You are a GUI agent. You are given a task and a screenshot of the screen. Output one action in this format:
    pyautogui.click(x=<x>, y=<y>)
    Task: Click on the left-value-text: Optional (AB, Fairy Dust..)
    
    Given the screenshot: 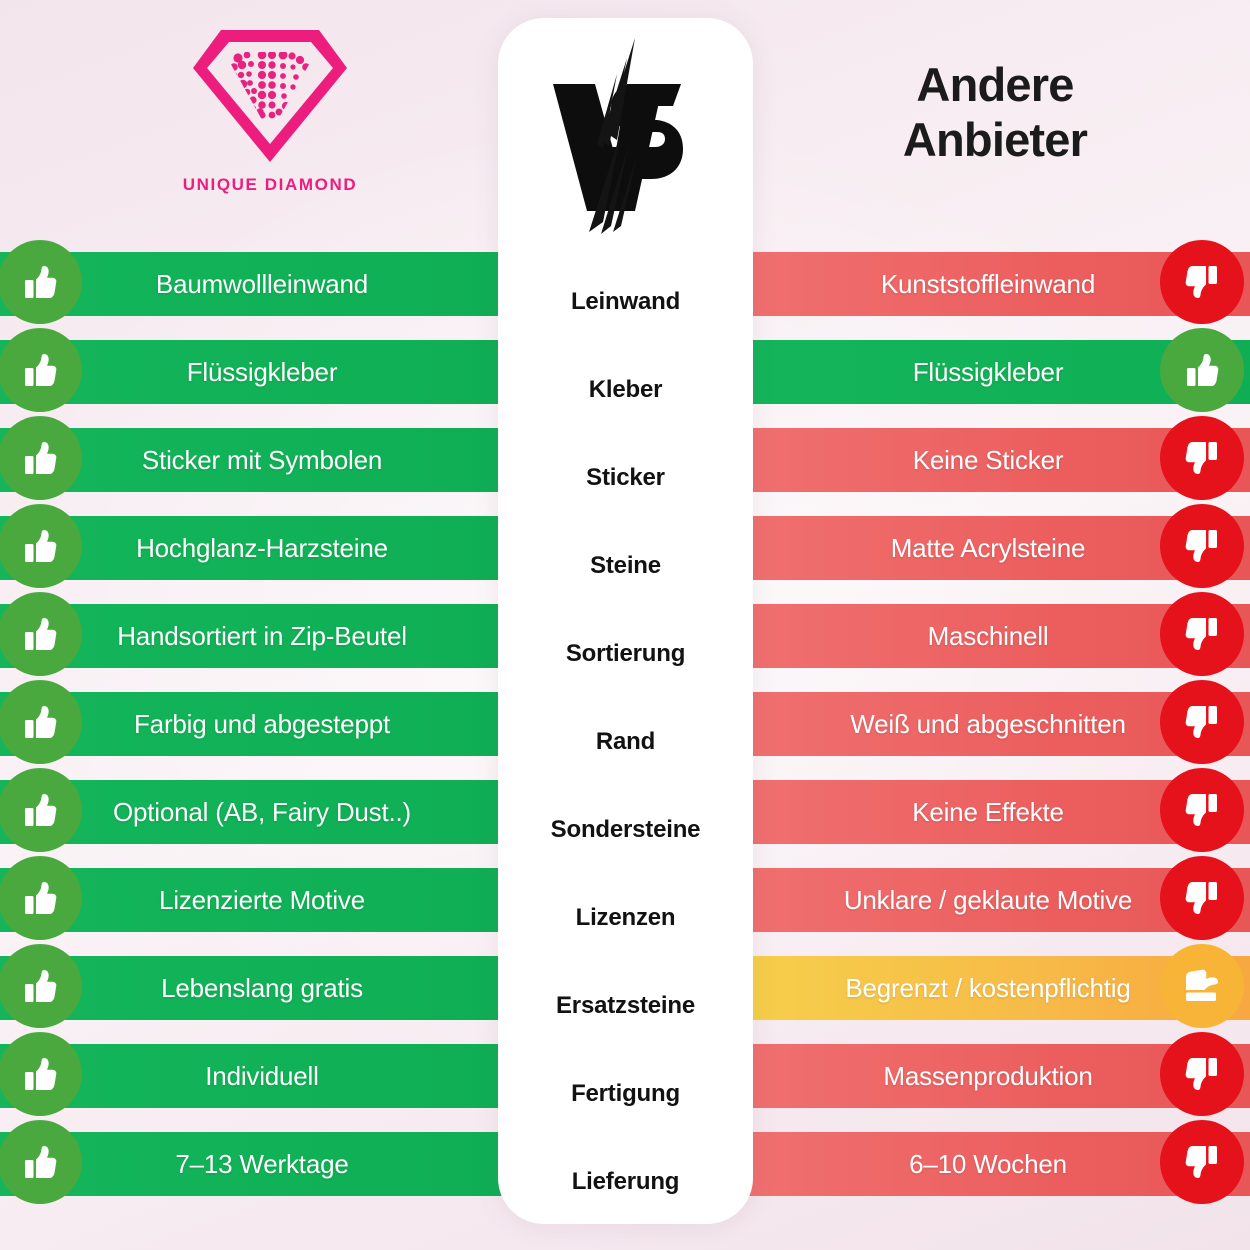 What is the action you would take?
    pyautogui.click(x=262, y=811)
    